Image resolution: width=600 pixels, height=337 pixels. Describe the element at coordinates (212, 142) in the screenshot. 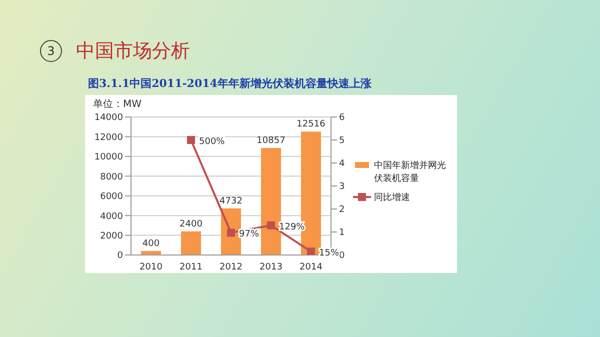

I see `data-label: 500%` at that location.